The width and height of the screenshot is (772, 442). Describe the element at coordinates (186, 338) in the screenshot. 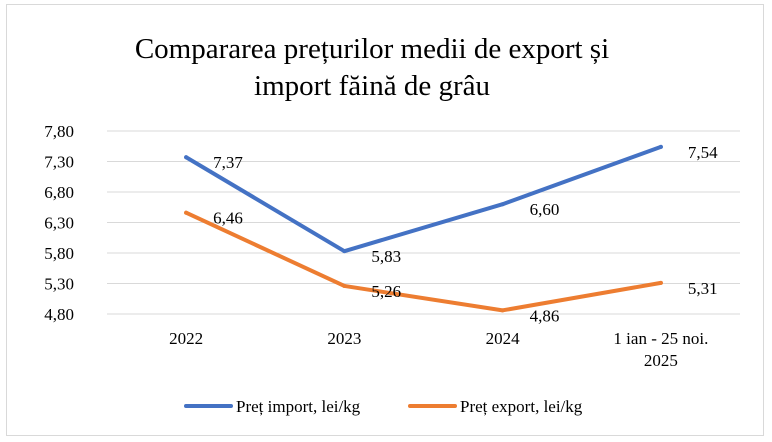

I see `x-tick-label: 2022` at that location.